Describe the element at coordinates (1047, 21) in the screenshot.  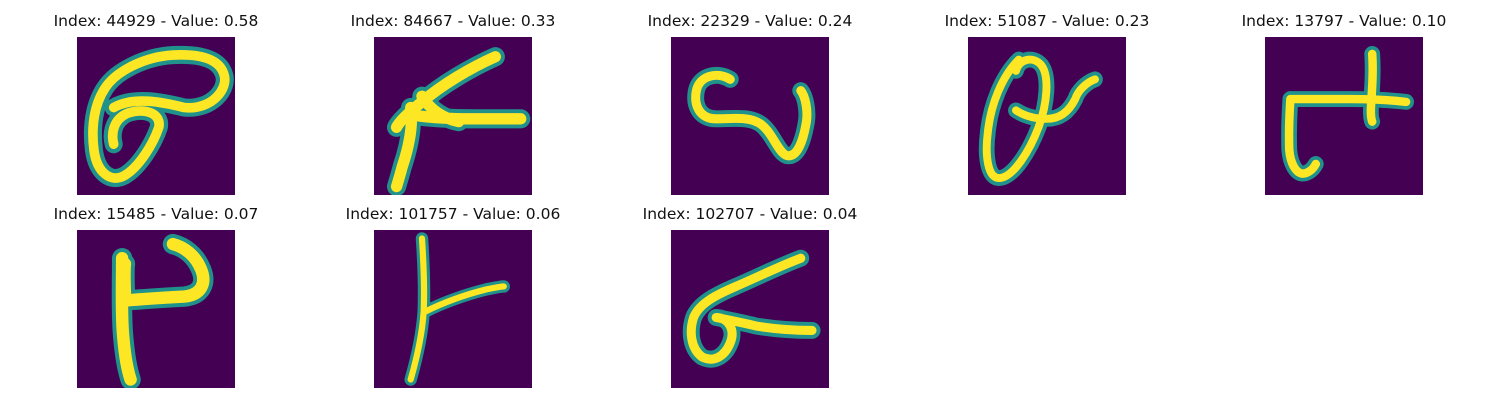
I see `panel-title: Index: 51087 - Value: 0.23` at that location.